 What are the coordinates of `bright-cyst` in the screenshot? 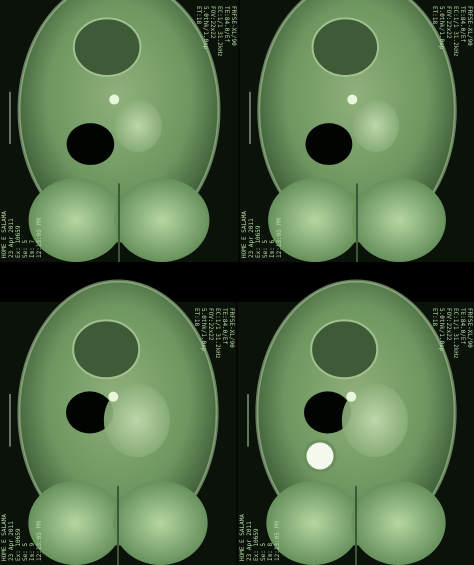 It's located at (320, 456).